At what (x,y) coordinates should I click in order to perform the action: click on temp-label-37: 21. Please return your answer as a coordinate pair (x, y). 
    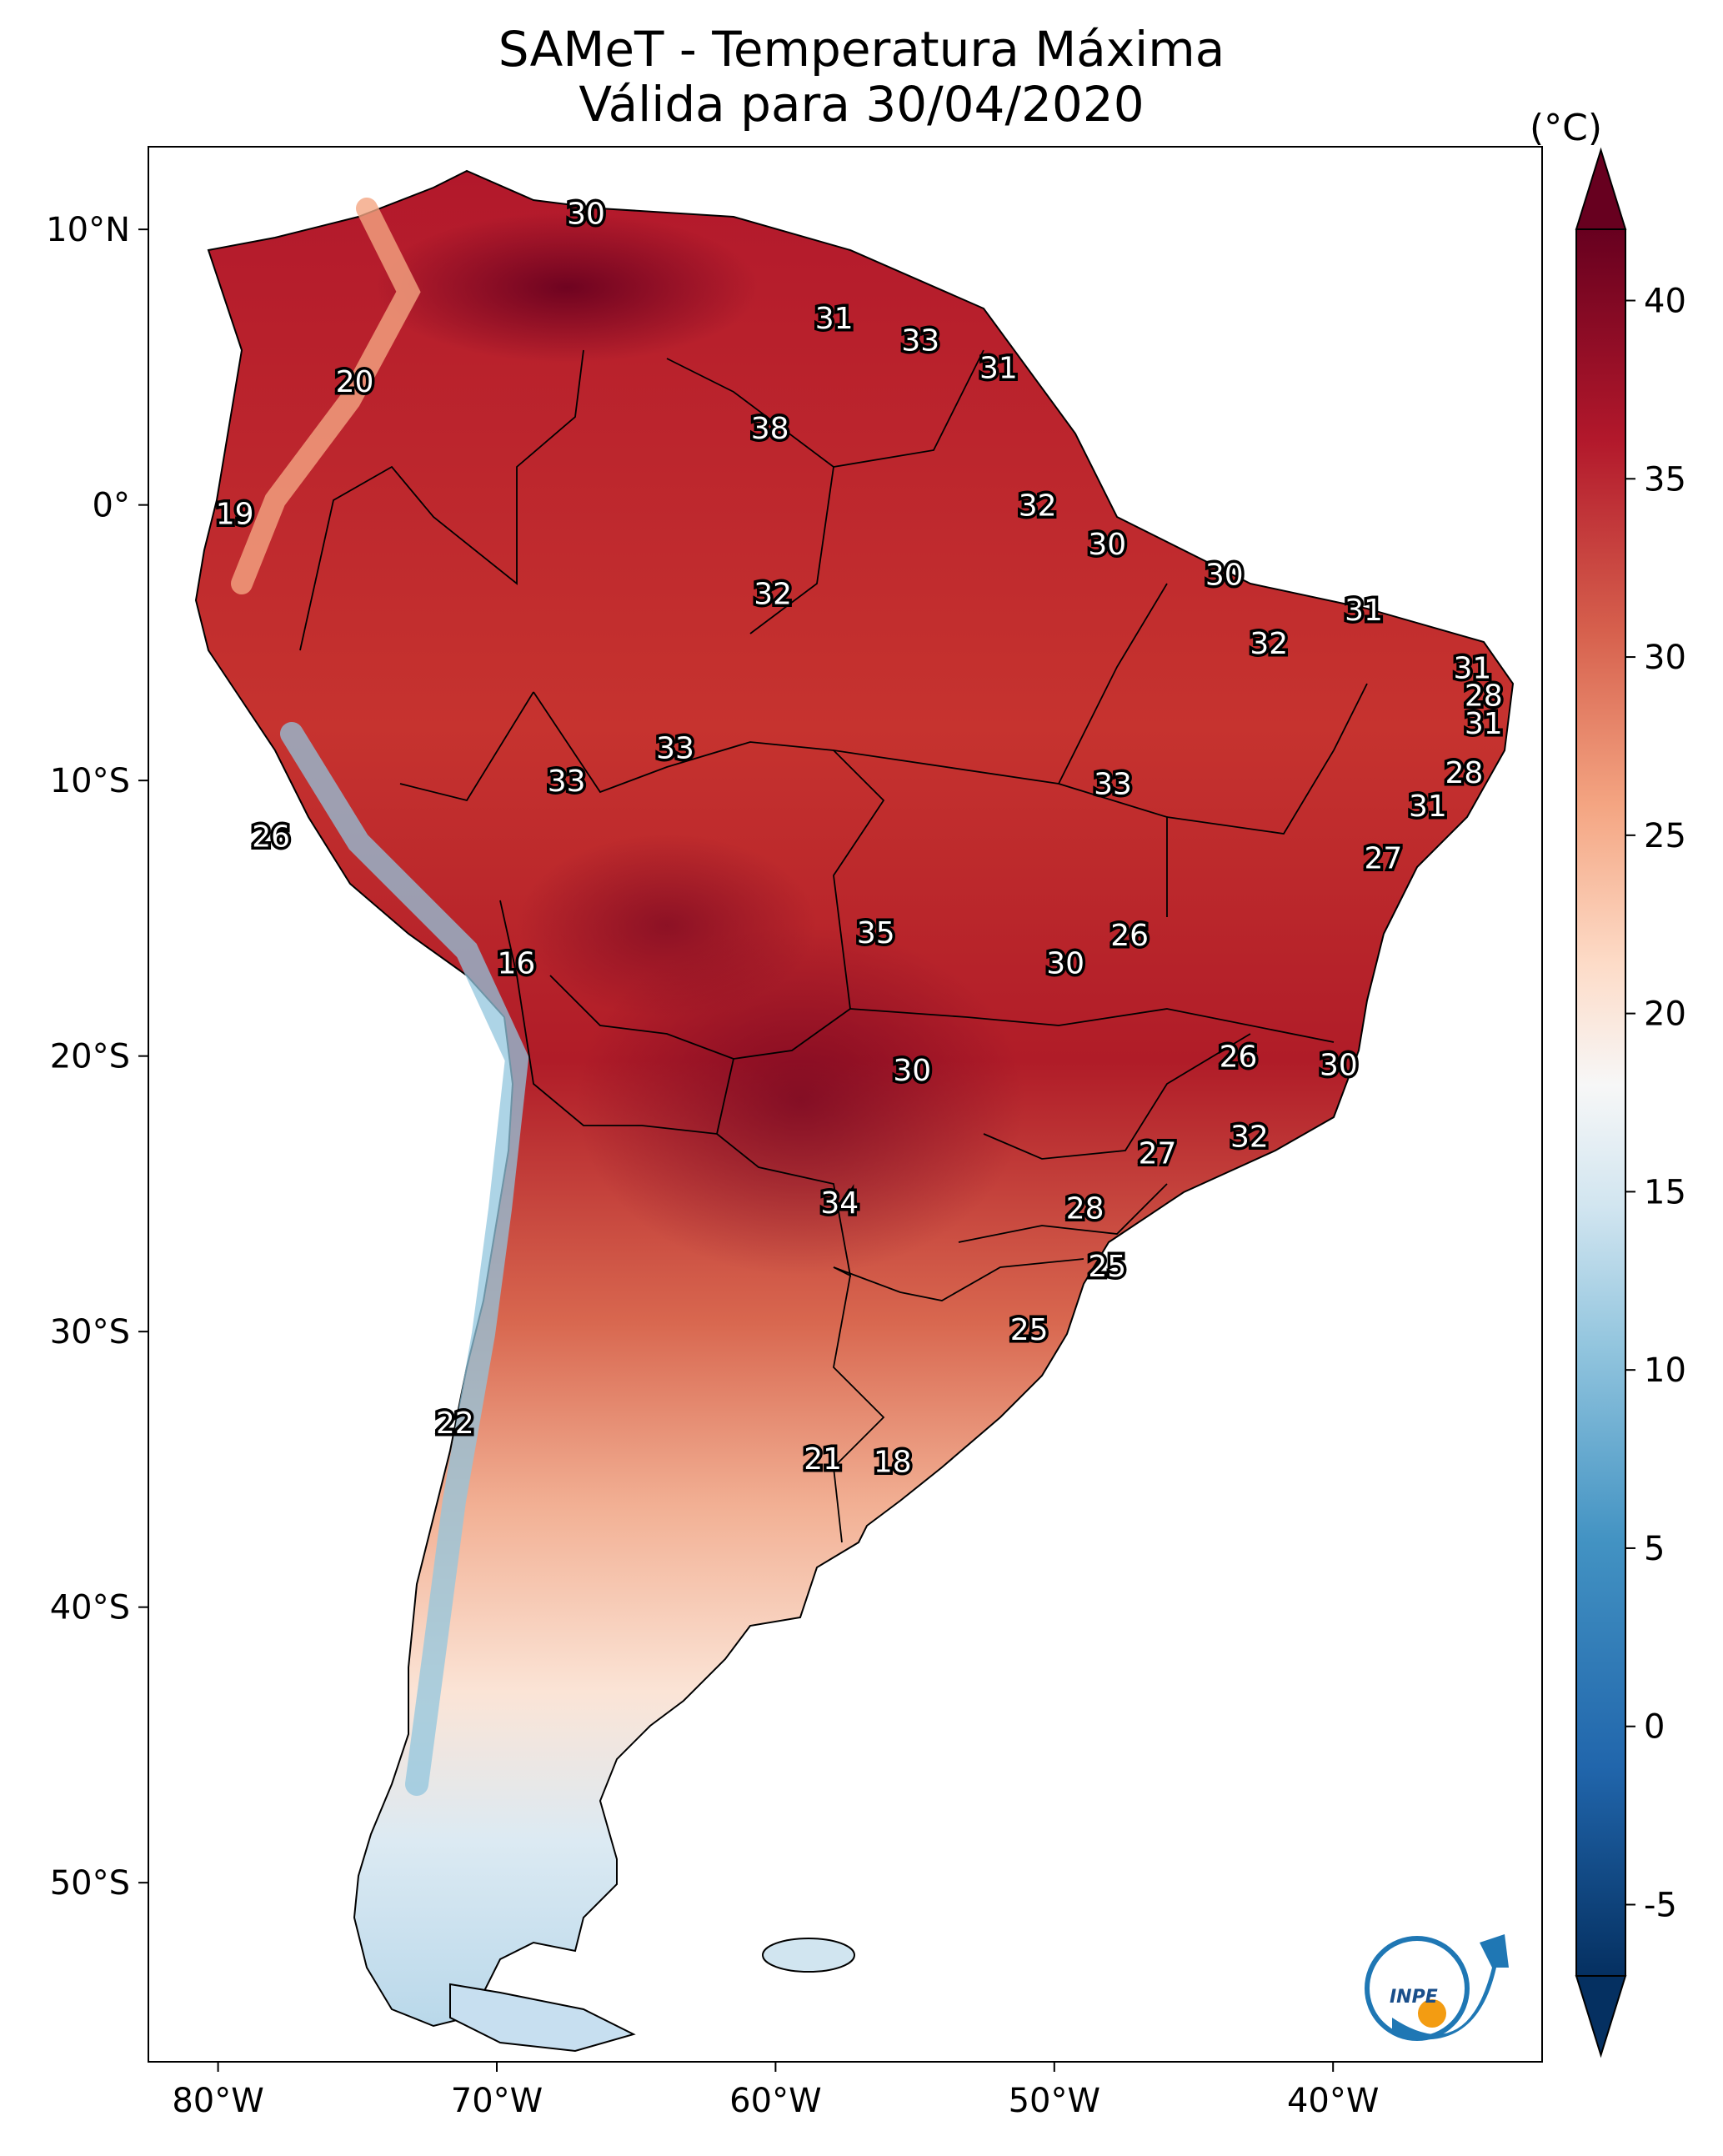
    Looking at the image, I should click on (823, 1459).